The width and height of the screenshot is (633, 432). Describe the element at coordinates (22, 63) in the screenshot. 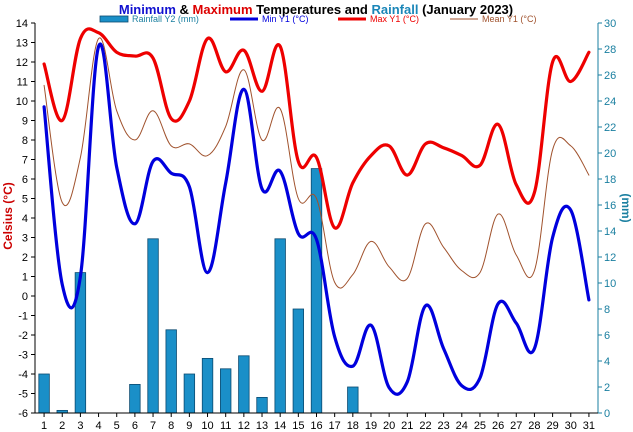

I see `left-tick-label: 12` at that location.